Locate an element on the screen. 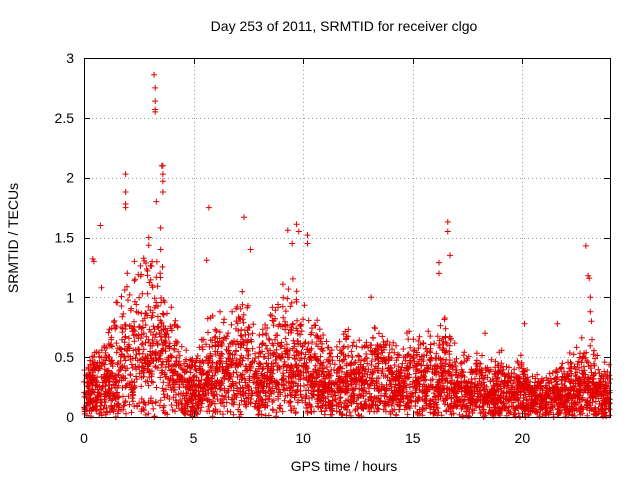  x-tick-label: 0 is located at coordinates (84, 438).